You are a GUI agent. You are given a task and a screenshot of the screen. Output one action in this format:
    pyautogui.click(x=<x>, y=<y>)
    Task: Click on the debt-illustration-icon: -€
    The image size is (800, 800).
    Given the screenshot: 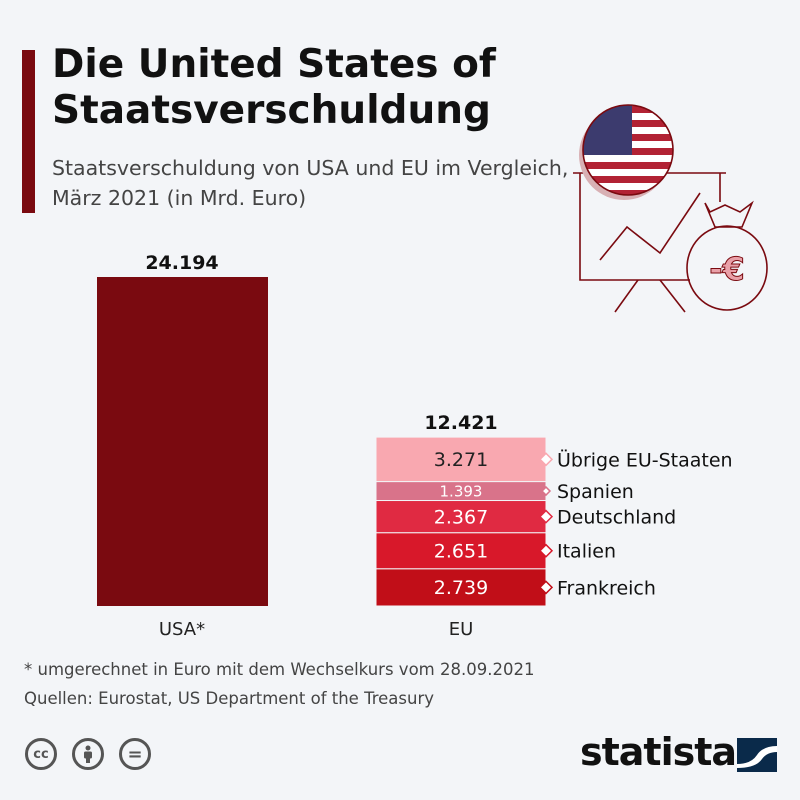 What is the action you would take?
    pyautogui.click(x=670, y=208)
    